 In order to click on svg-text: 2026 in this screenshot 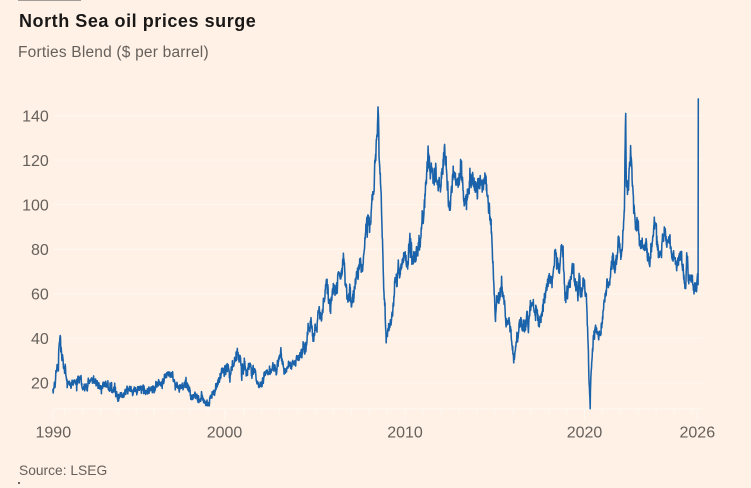, I will do `click(698, 433)`.